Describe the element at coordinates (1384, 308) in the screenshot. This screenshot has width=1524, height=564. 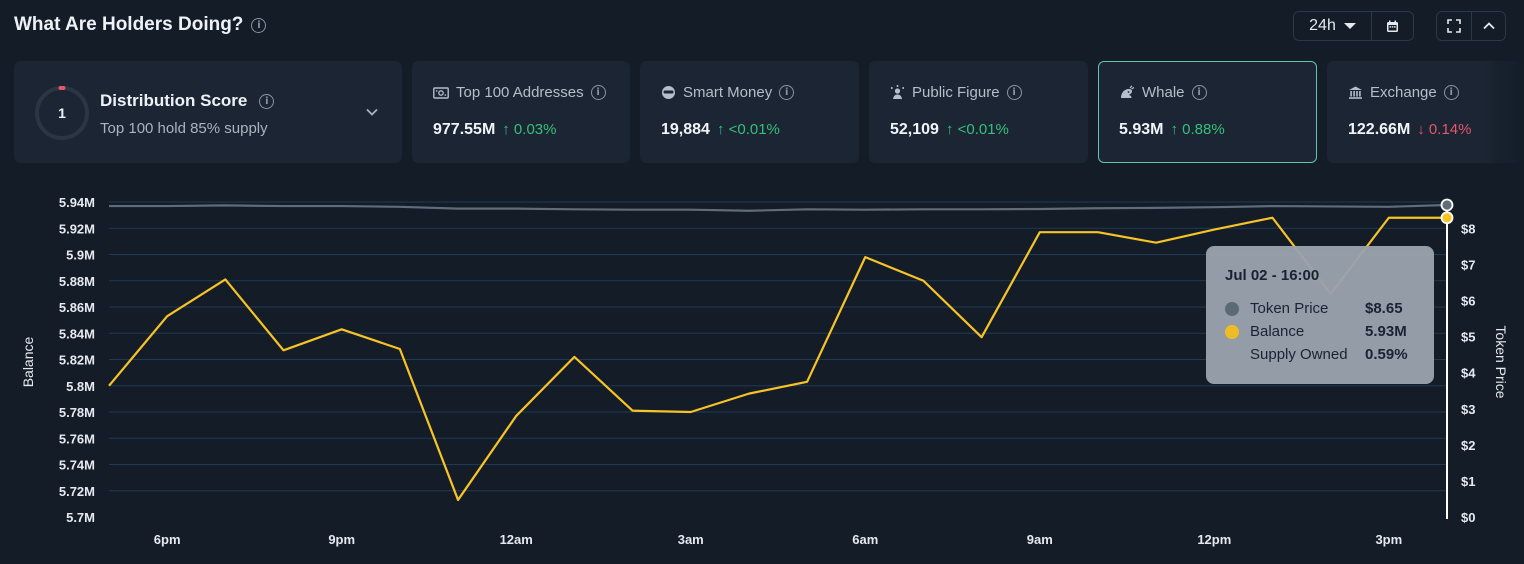
I see `tooltip-row-value: $8.65` at that location.